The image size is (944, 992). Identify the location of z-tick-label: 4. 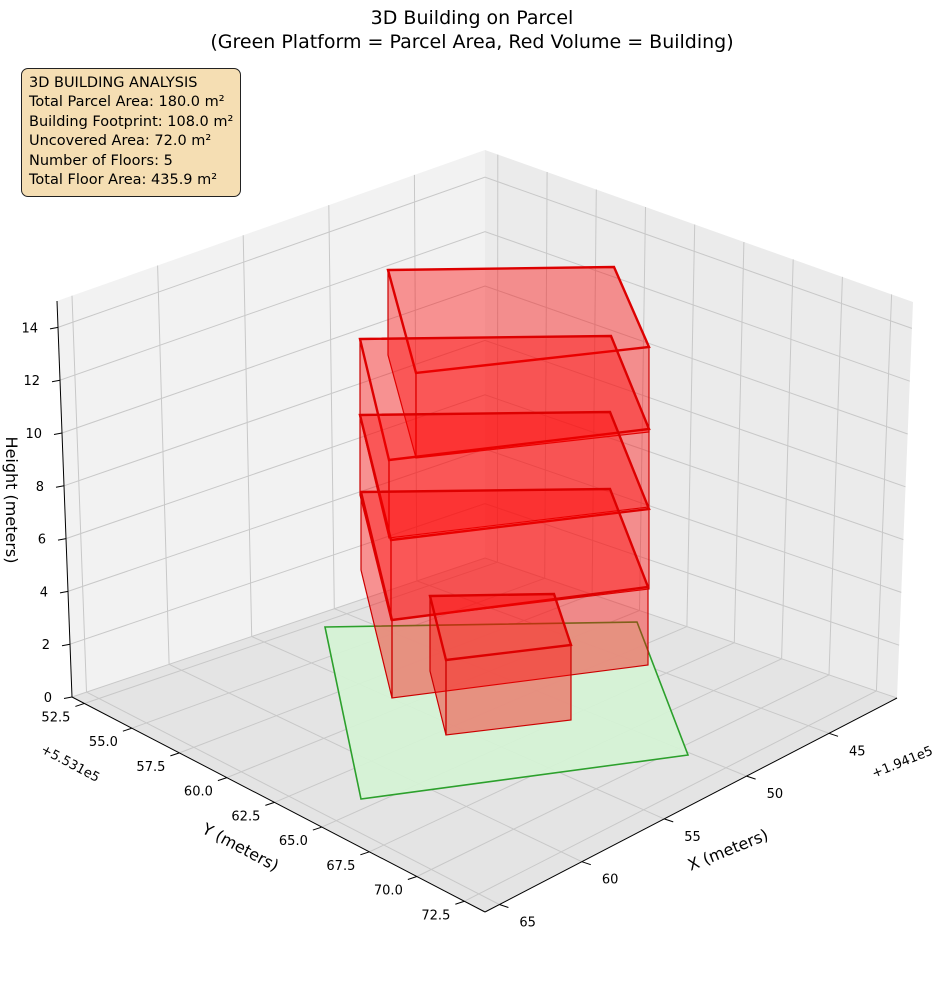
(44, 592).